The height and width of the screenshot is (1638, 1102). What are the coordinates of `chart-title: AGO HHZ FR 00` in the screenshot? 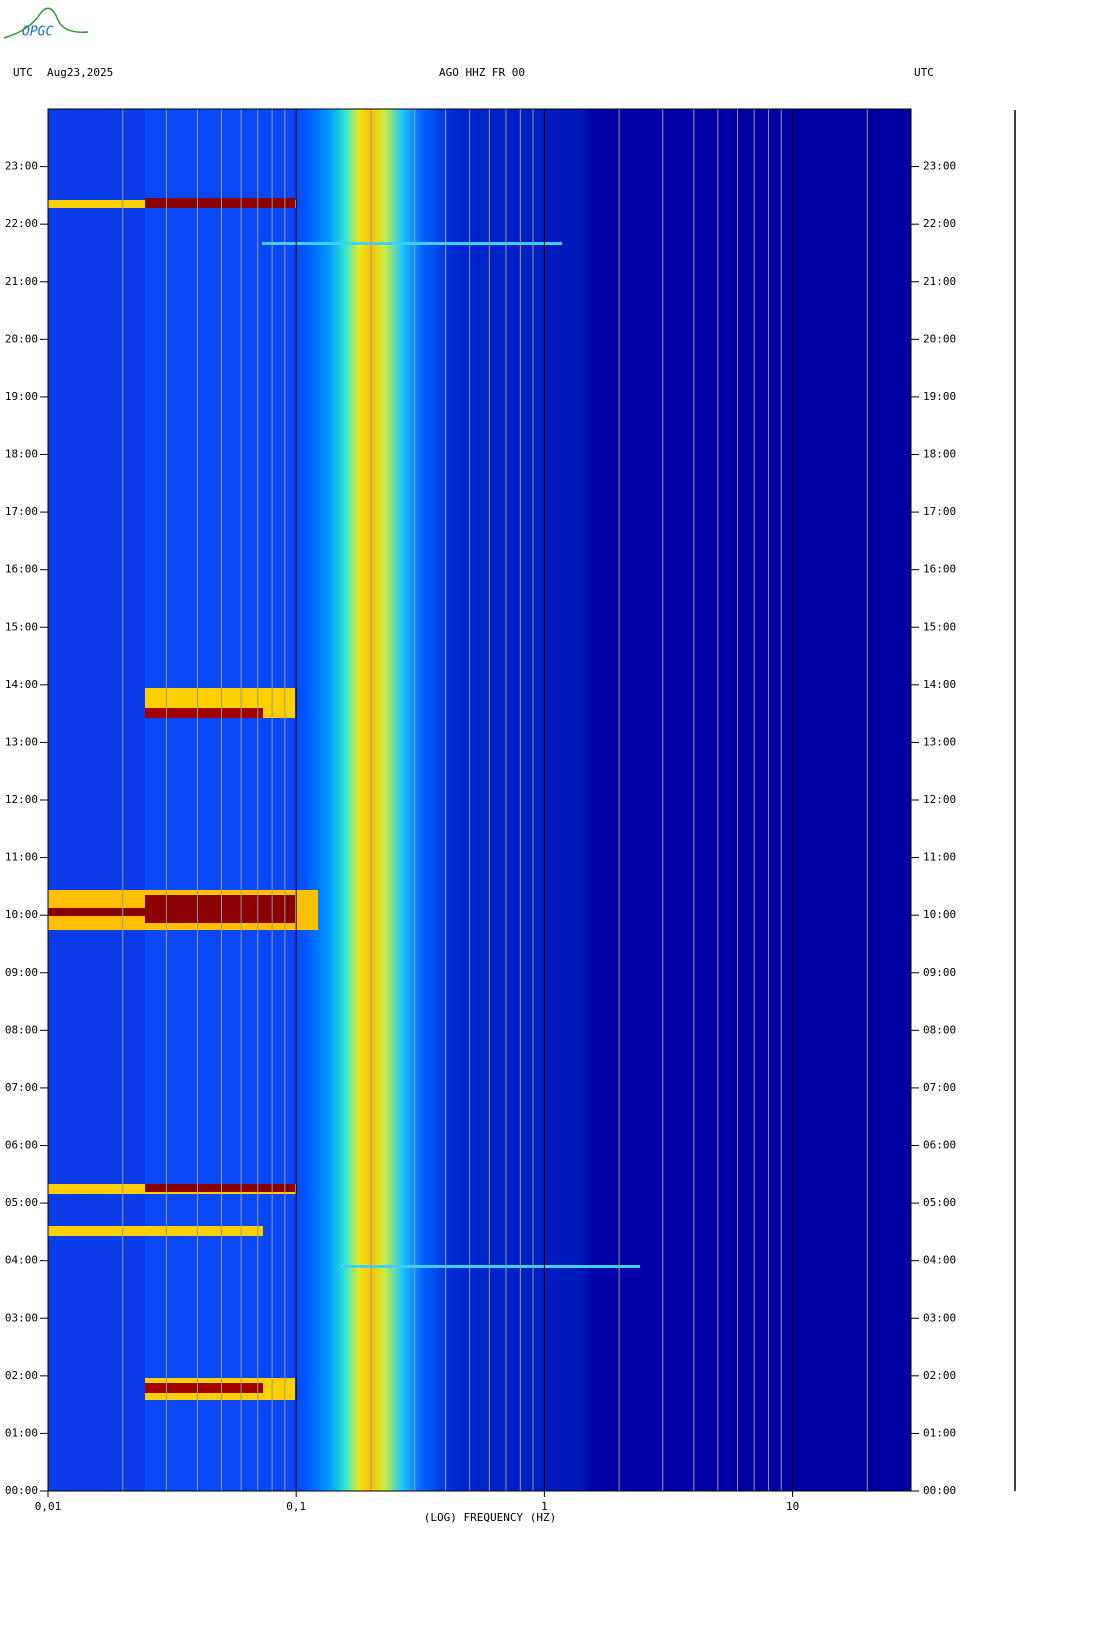 It's located at (482, 72).